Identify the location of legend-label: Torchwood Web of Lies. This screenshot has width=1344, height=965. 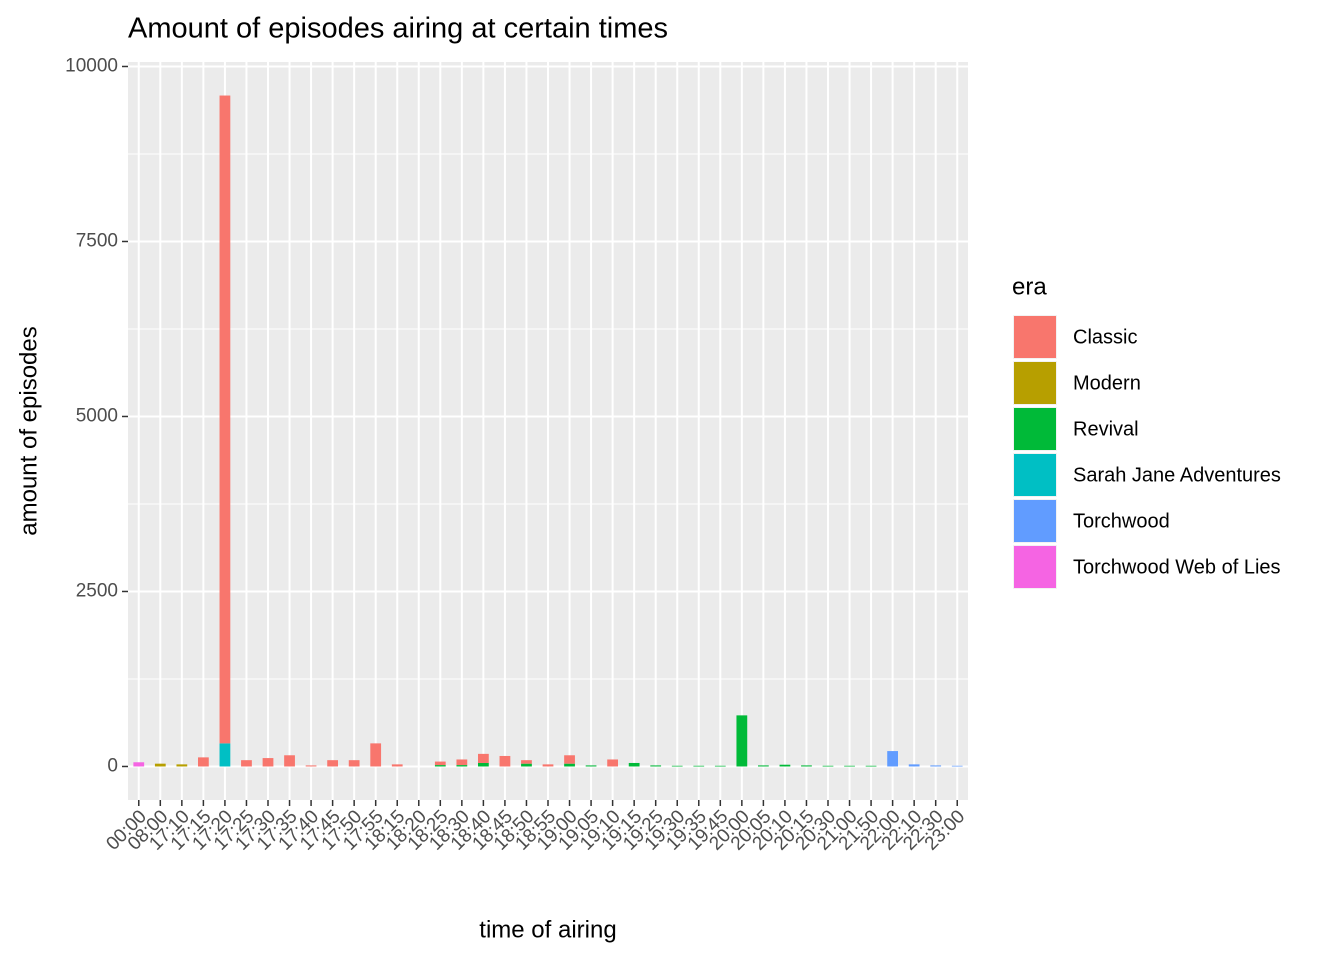
(1177, 567).